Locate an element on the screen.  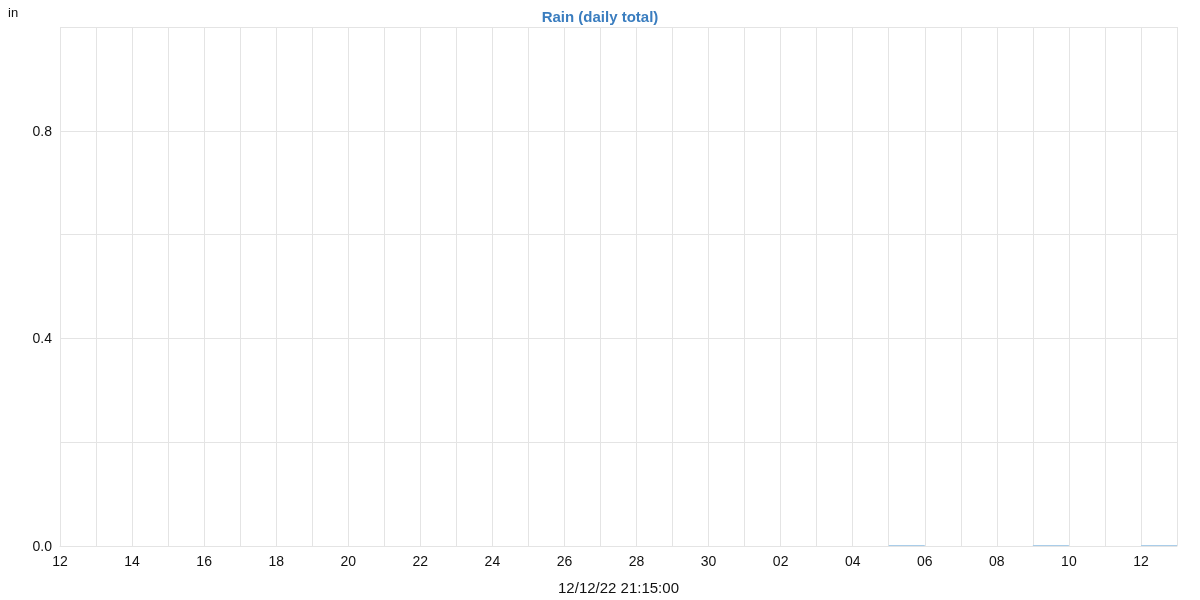
x-tick-label: 20 is located at coordinates (348, 561).